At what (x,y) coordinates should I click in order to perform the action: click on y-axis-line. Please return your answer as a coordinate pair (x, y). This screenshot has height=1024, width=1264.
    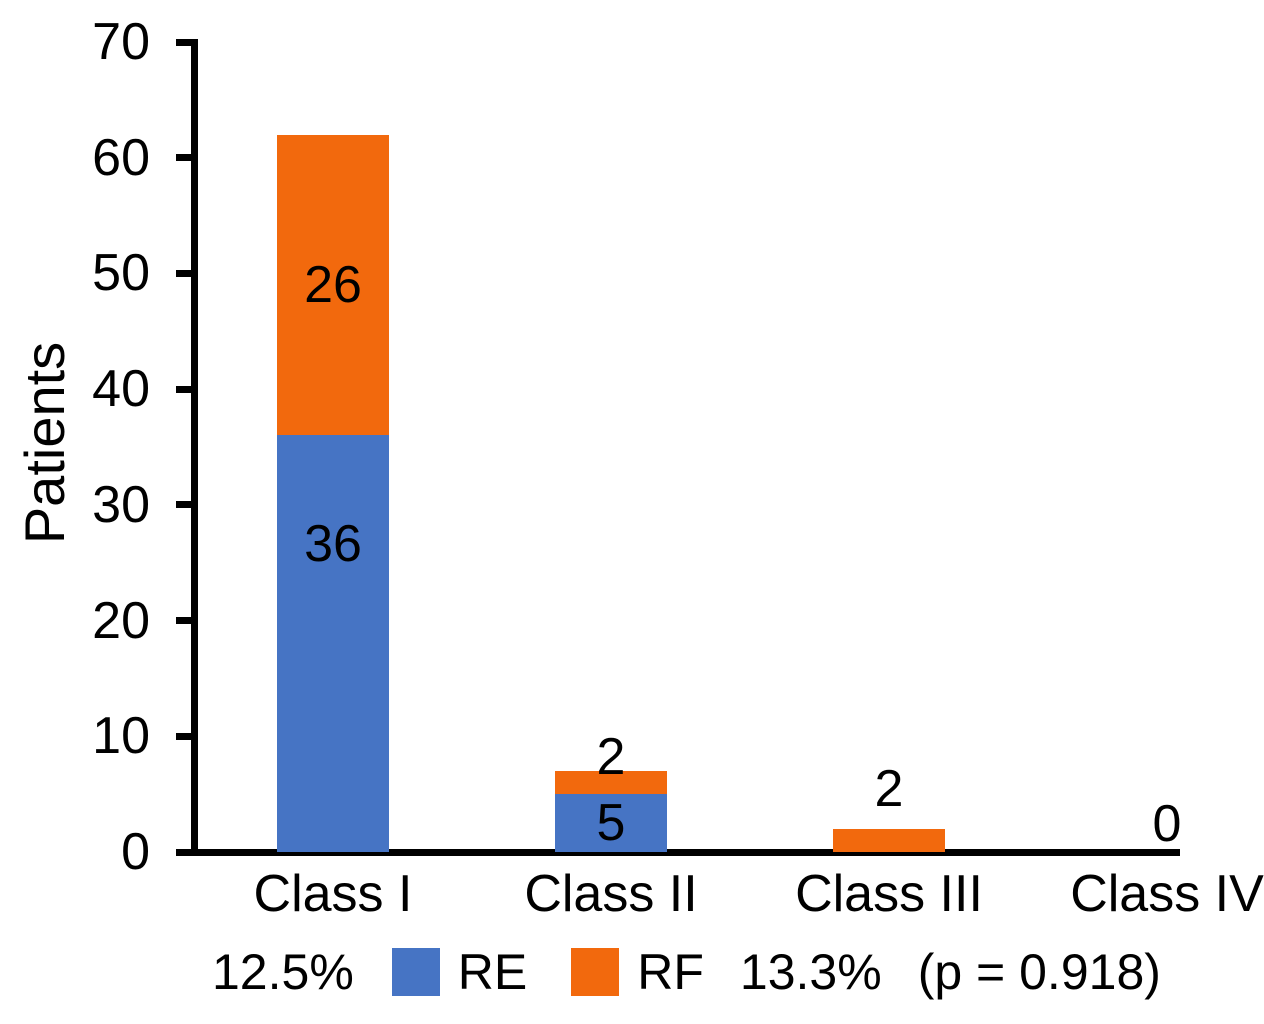
    Looking at the image, I should click on (194, 447).